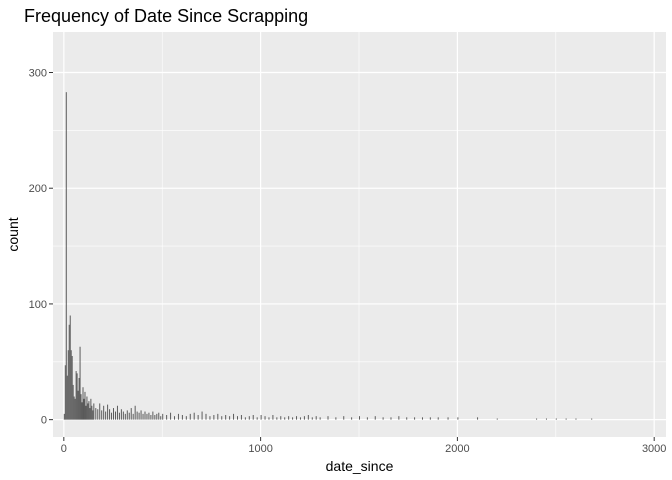  Describe the element at coordinates (38, 74) in the screenshot. I see `y-tick-label: 300` at that location.